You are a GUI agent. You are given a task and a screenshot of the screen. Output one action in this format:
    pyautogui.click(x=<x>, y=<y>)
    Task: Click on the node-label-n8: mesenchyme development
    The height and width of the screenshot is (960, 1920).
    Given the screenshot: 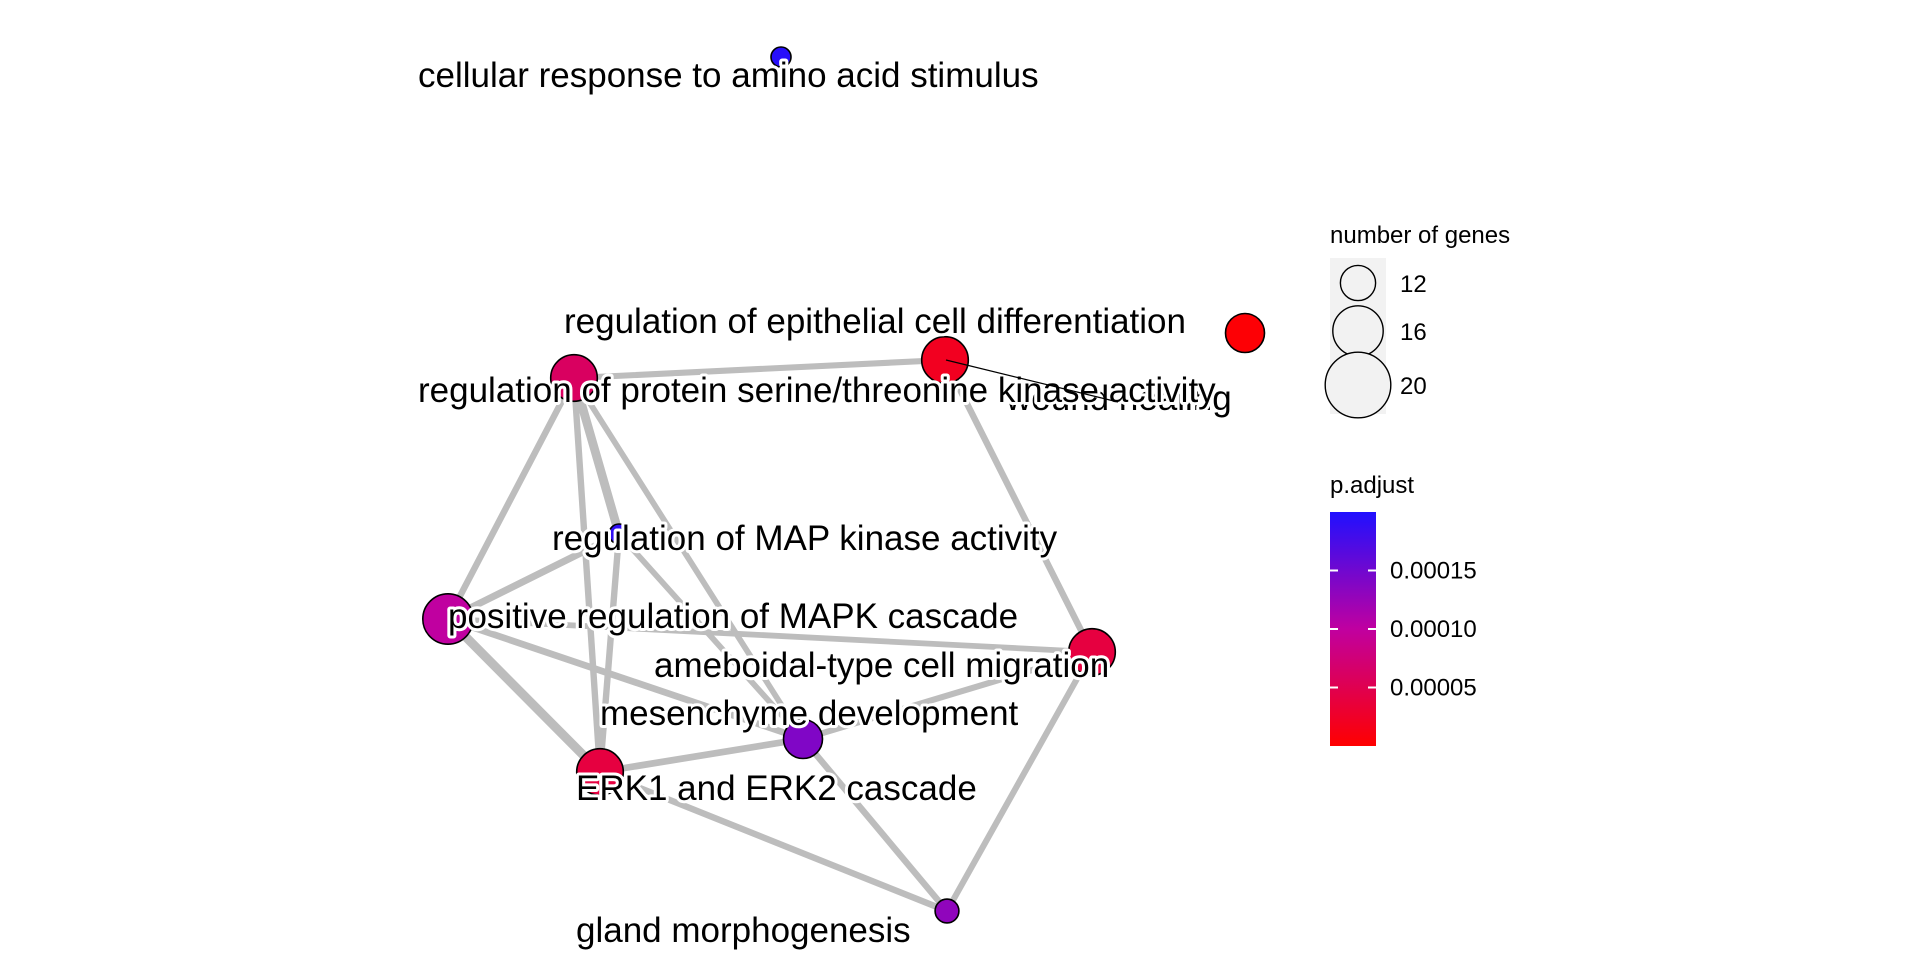 What is the action you would take?
    pyautogui.click(x=809, y=713)
    